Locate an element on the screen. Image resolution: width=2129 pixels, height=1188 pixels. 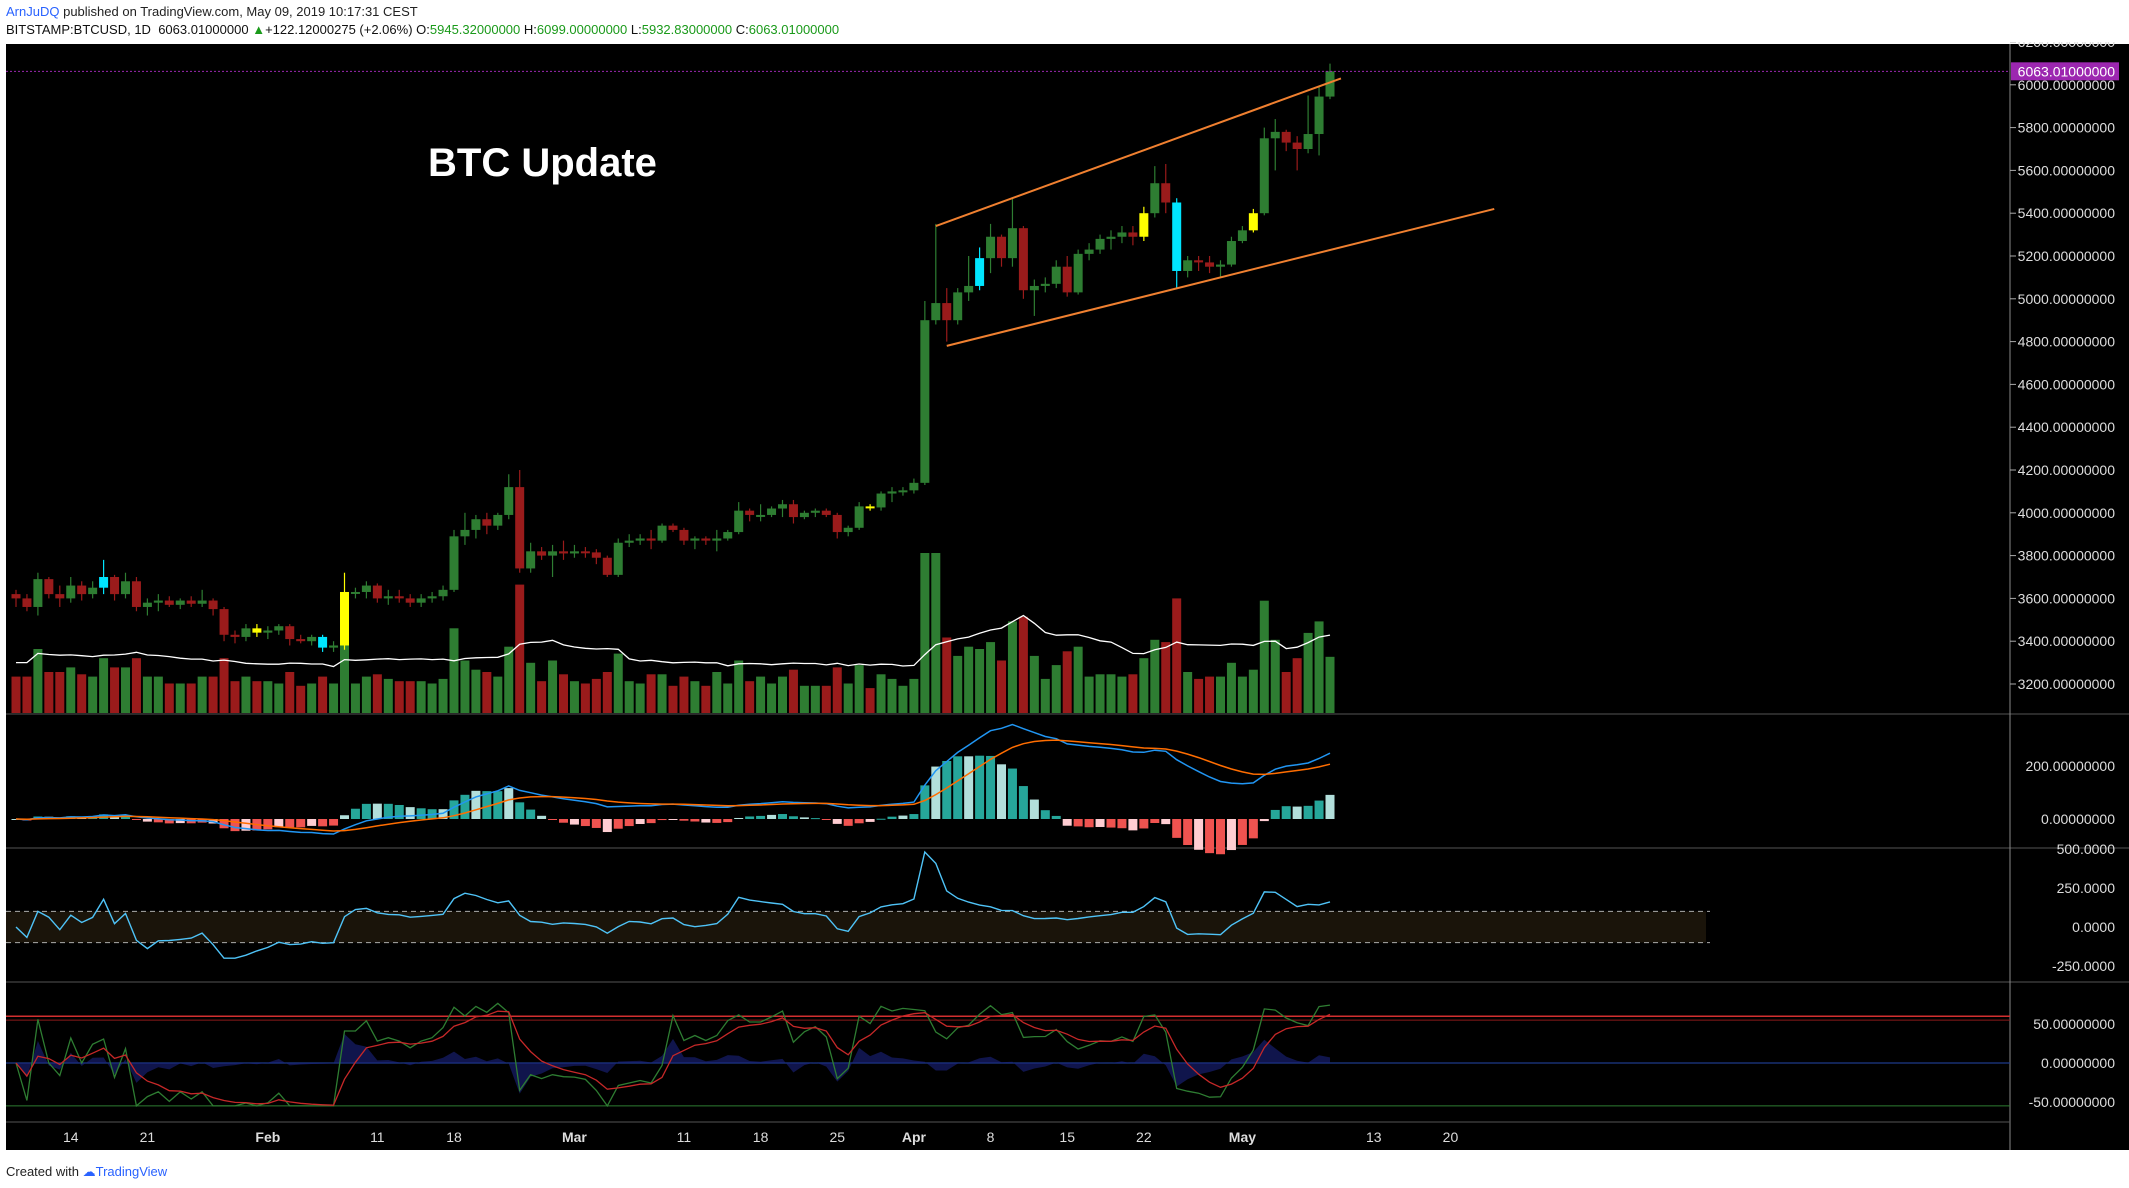
osc-d-line is located at coordinates (673, 1058).